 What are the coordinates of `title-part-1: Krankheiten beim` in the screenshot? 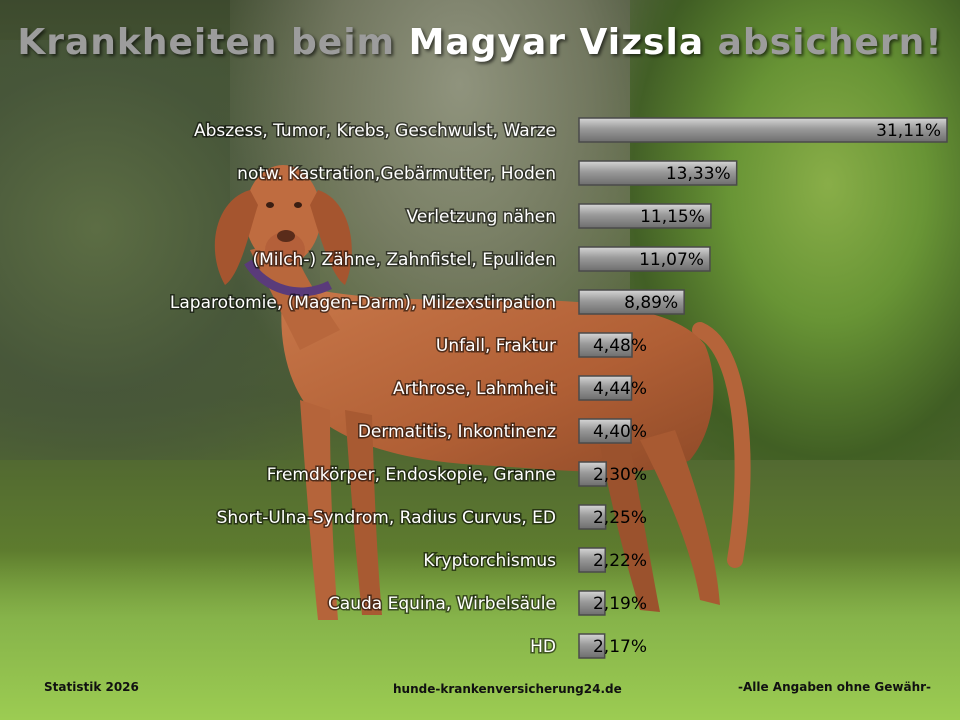 It's located at (213, 42).